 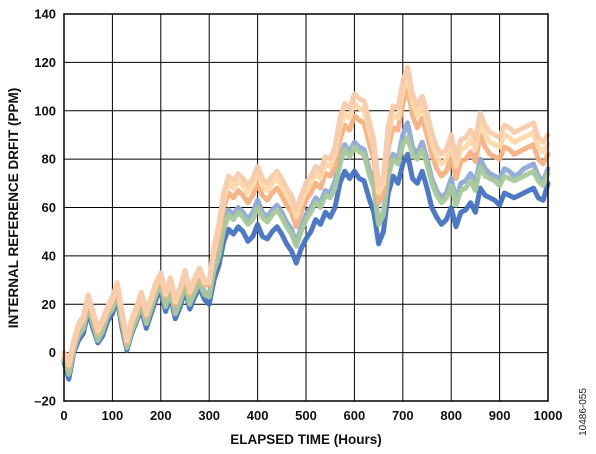 I want to click on x-tick-label: 1000, so click(x=548, y=415).